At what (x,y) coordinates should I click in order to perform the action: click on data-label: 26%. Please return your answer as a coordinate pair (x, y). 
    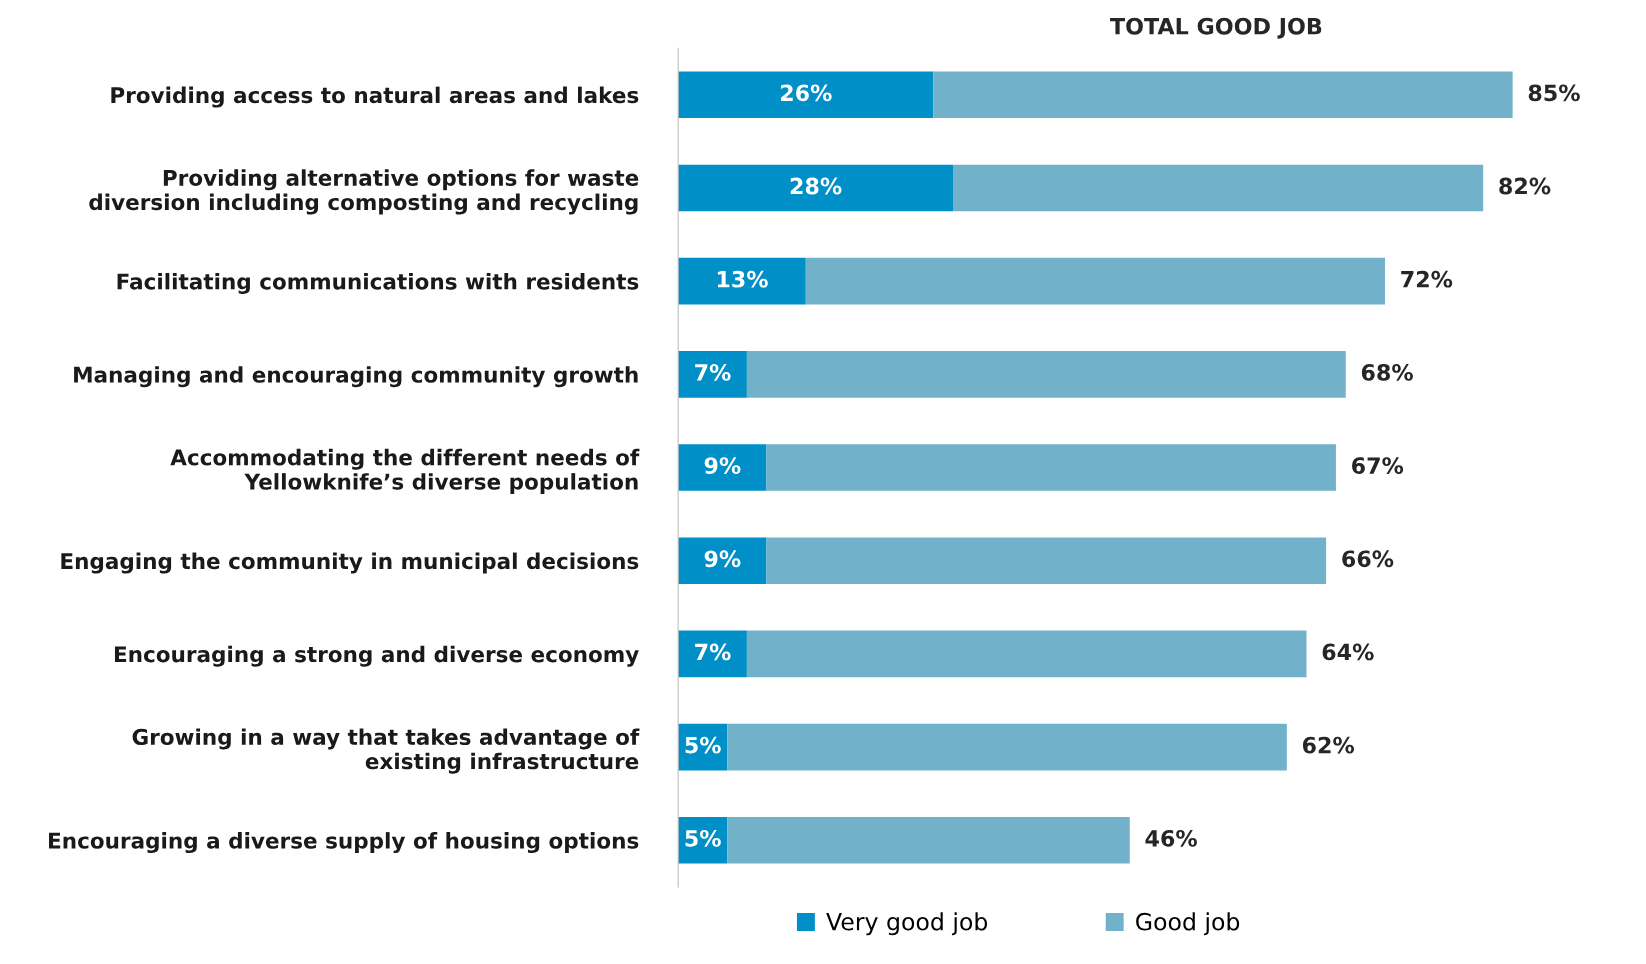
    Looking at the image, I should click on (806, 93).